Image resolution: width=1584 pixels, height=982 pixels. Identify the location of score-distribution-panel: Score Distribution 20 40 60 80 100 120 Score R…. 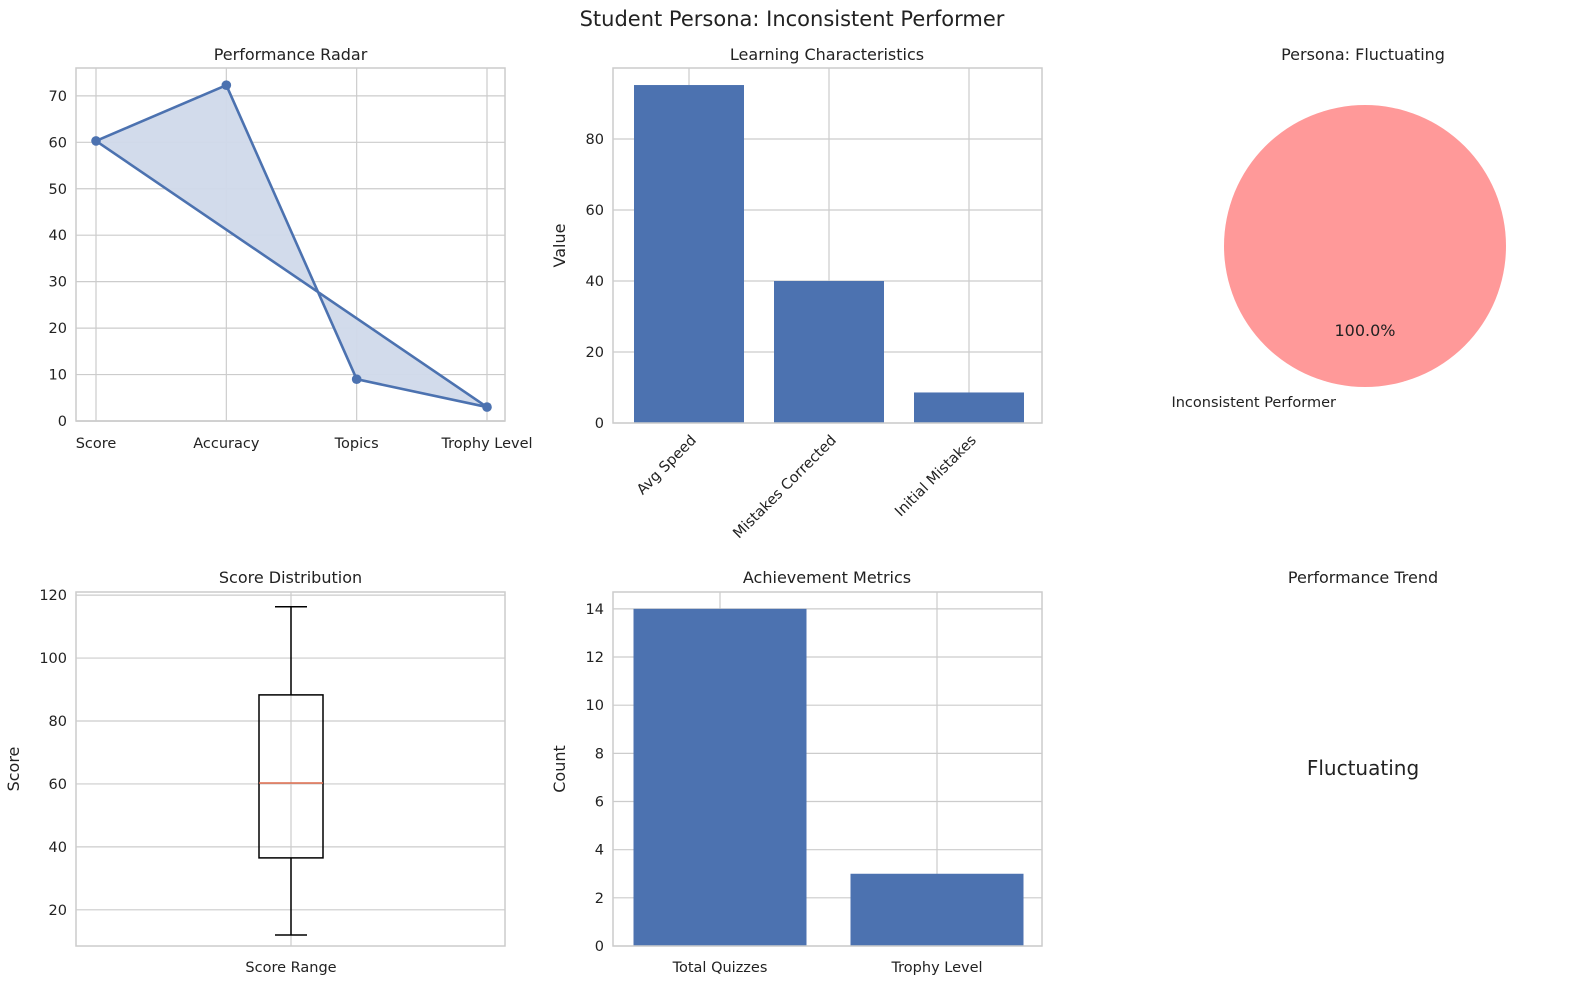
(255, 772).